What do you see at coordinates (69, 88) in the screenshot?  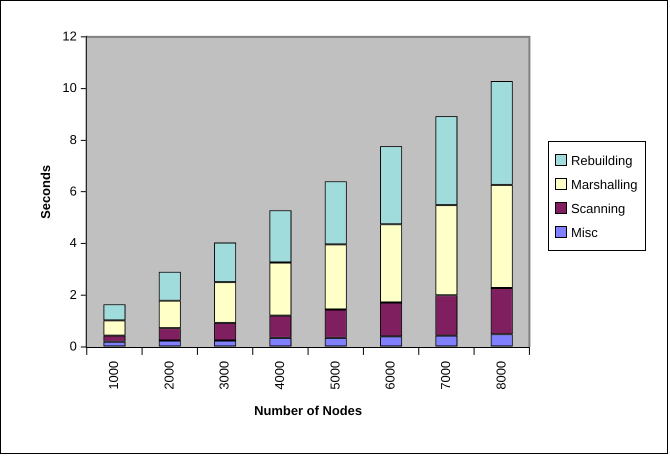 I see `y-tick-label: 10` at bounding box center [69, 88].